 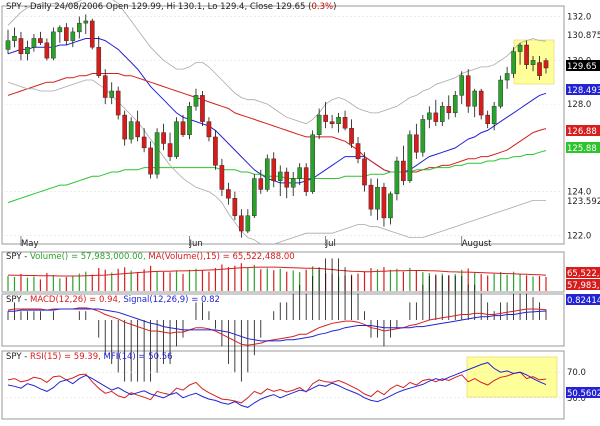 I want to click on rsi-header-label: RSI(15) = 59.39,, so click(x=65, y=357).